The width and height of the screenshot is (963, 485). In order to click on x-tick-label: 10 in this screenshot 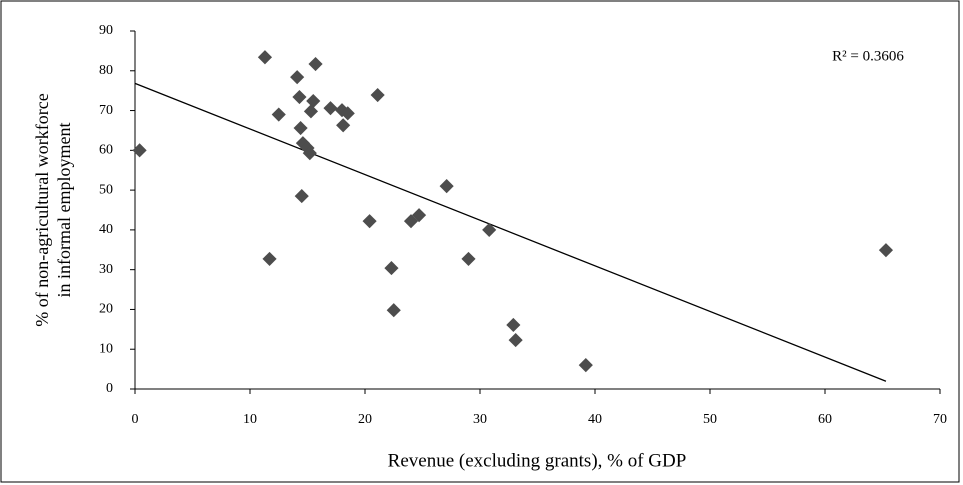, I will do `click(250, 419)`.